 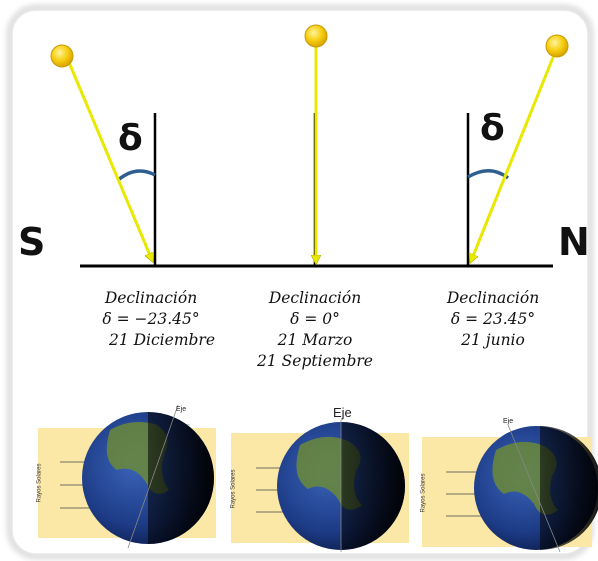 What do you see at coordinates (181, 409) in the screenshot?
I see `axis-label-december: Eje` at bounding box center [181, 409].